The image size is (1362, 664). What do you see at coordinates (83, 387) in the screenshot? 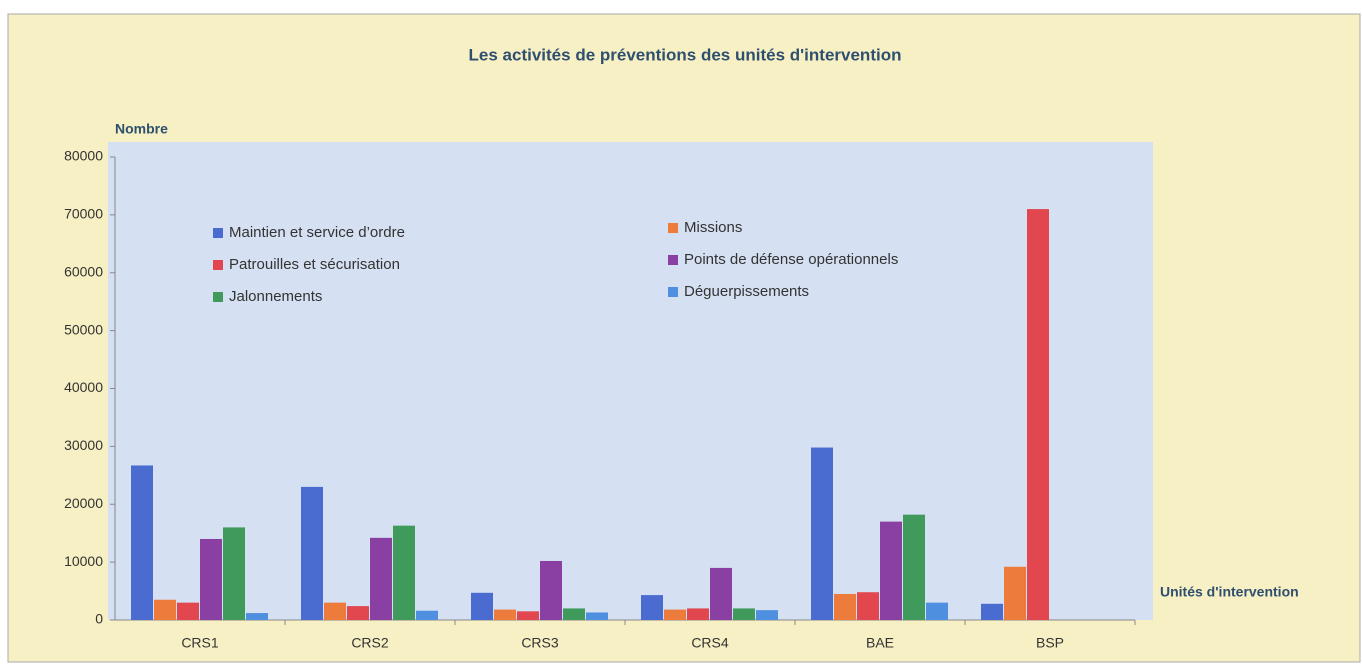
I see `y-tick-label: 40000` at bounding box center [83, 387].